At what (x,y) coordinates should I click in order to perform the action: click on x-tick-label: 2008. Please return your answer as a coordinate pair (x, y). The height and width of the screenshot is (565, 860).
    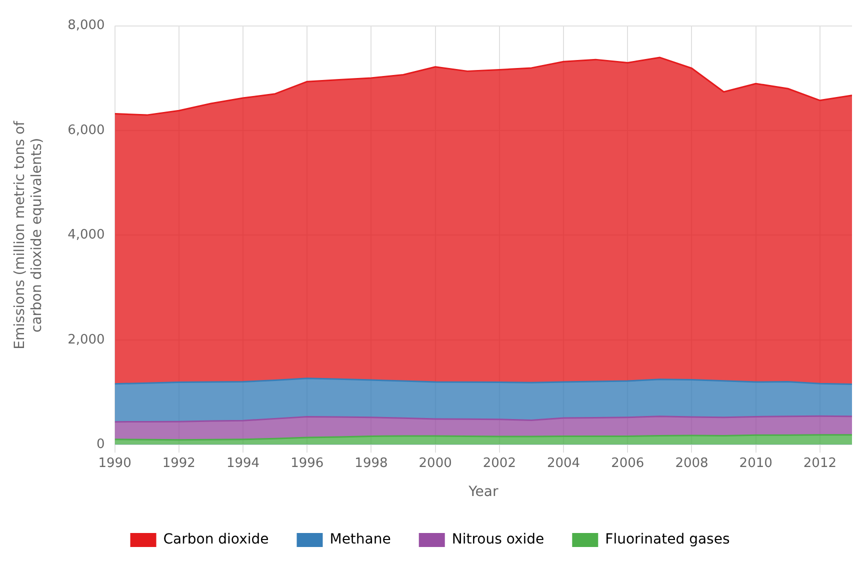
    Looking at the image, I should click on (691, 463).